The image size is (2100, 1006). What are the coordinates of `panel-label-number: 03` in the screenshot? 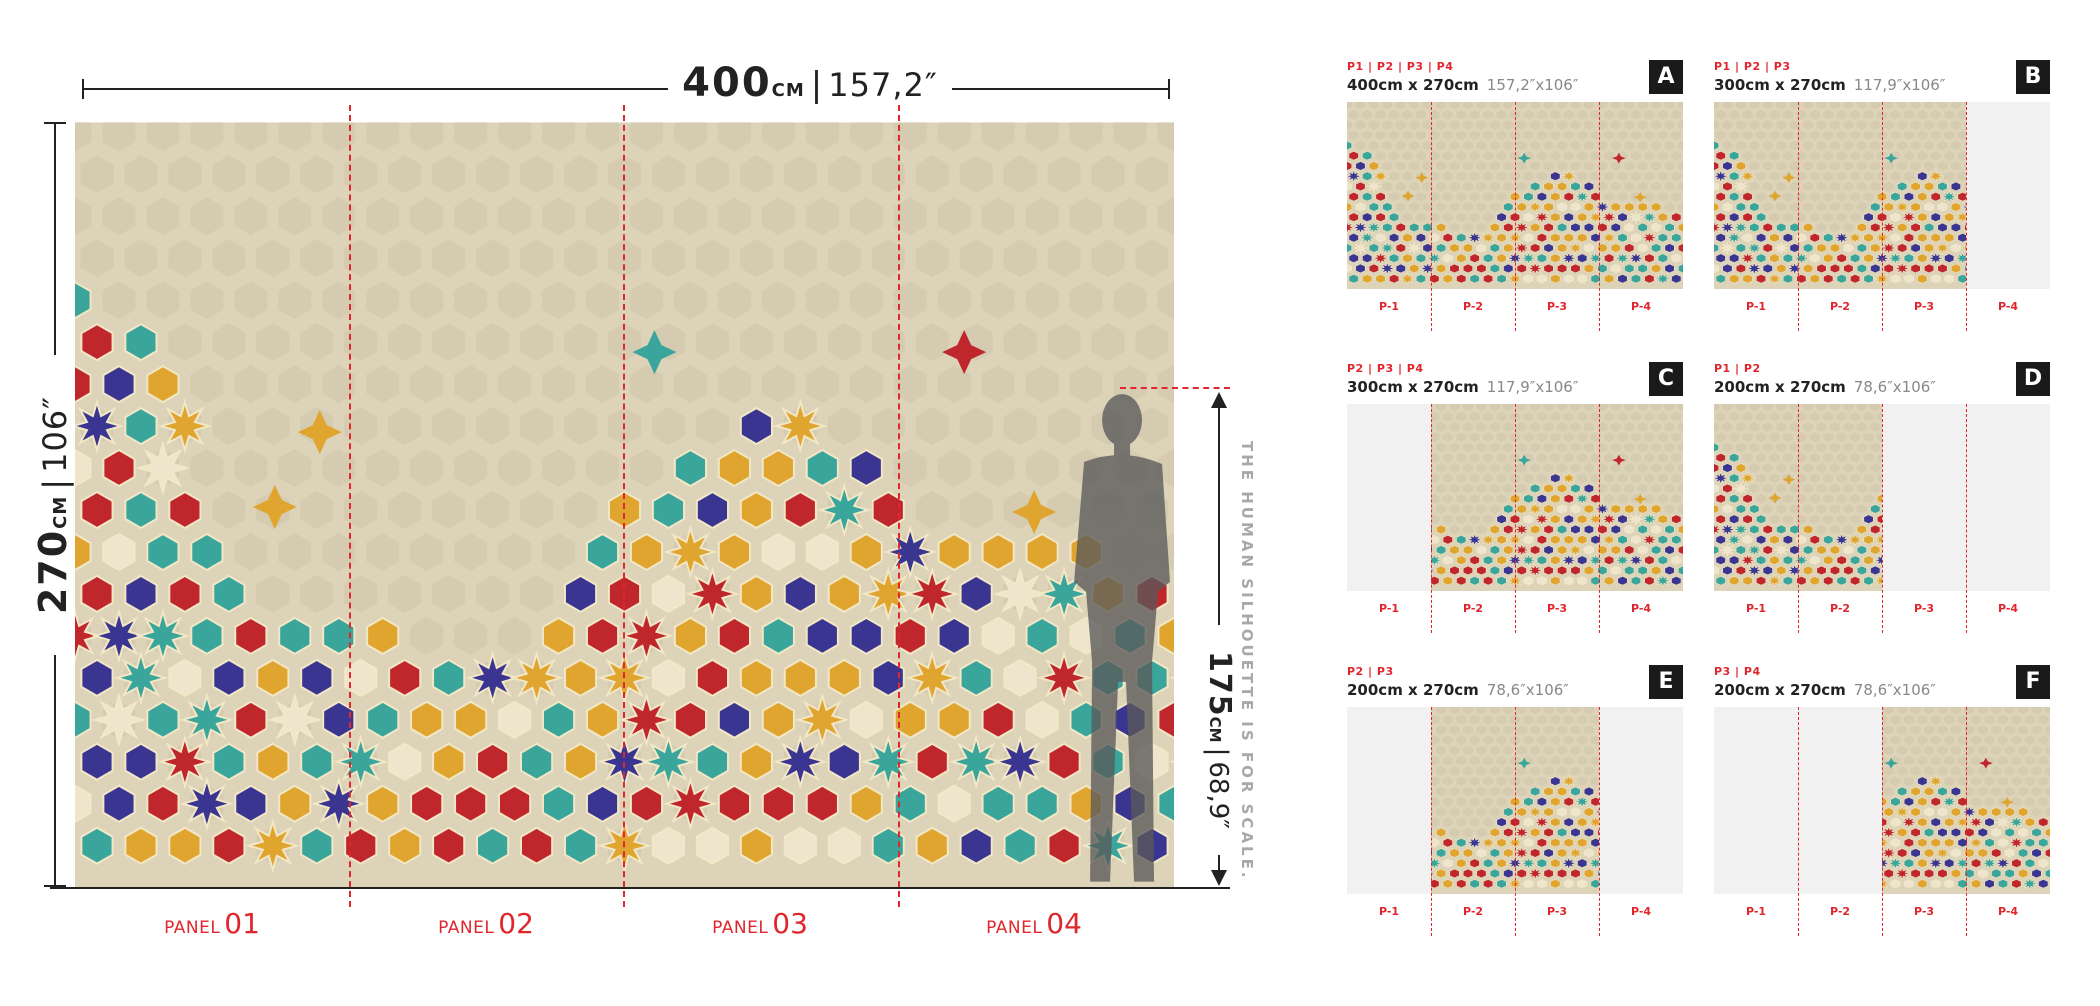 It's located at (790, 923).